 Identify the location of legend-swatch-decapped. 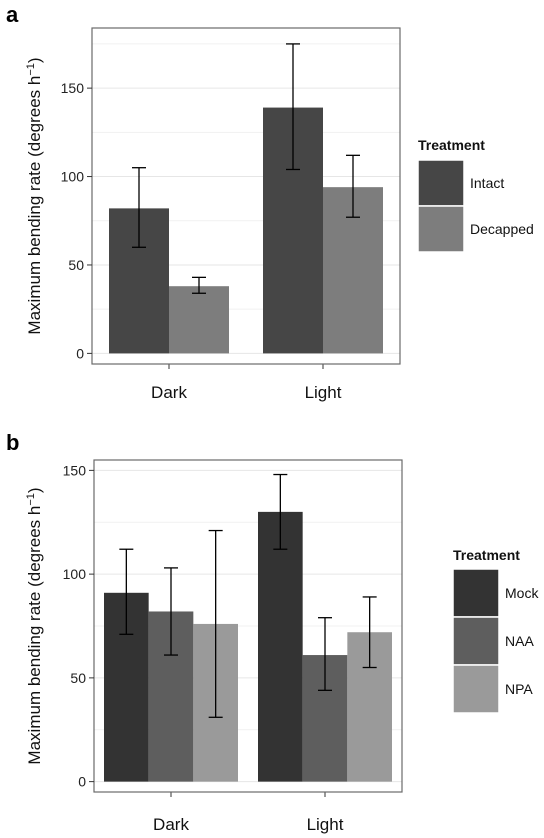
(441, 229).